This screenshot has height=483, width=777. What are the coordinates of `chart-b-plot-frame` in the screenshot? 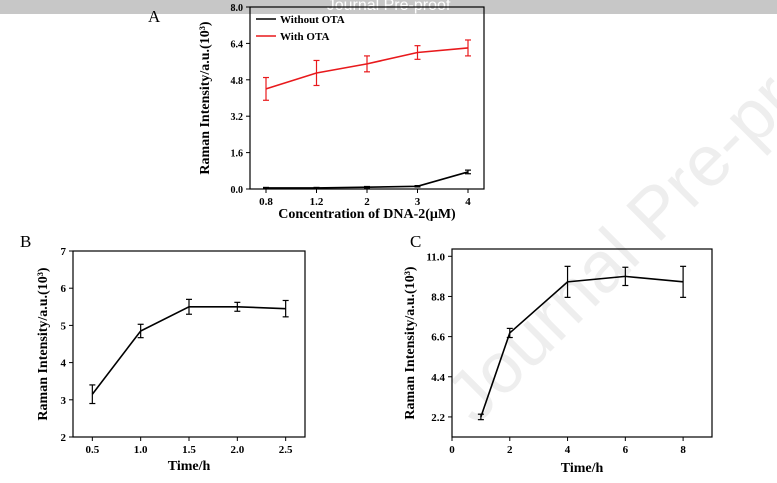 It's located at (189, 344).